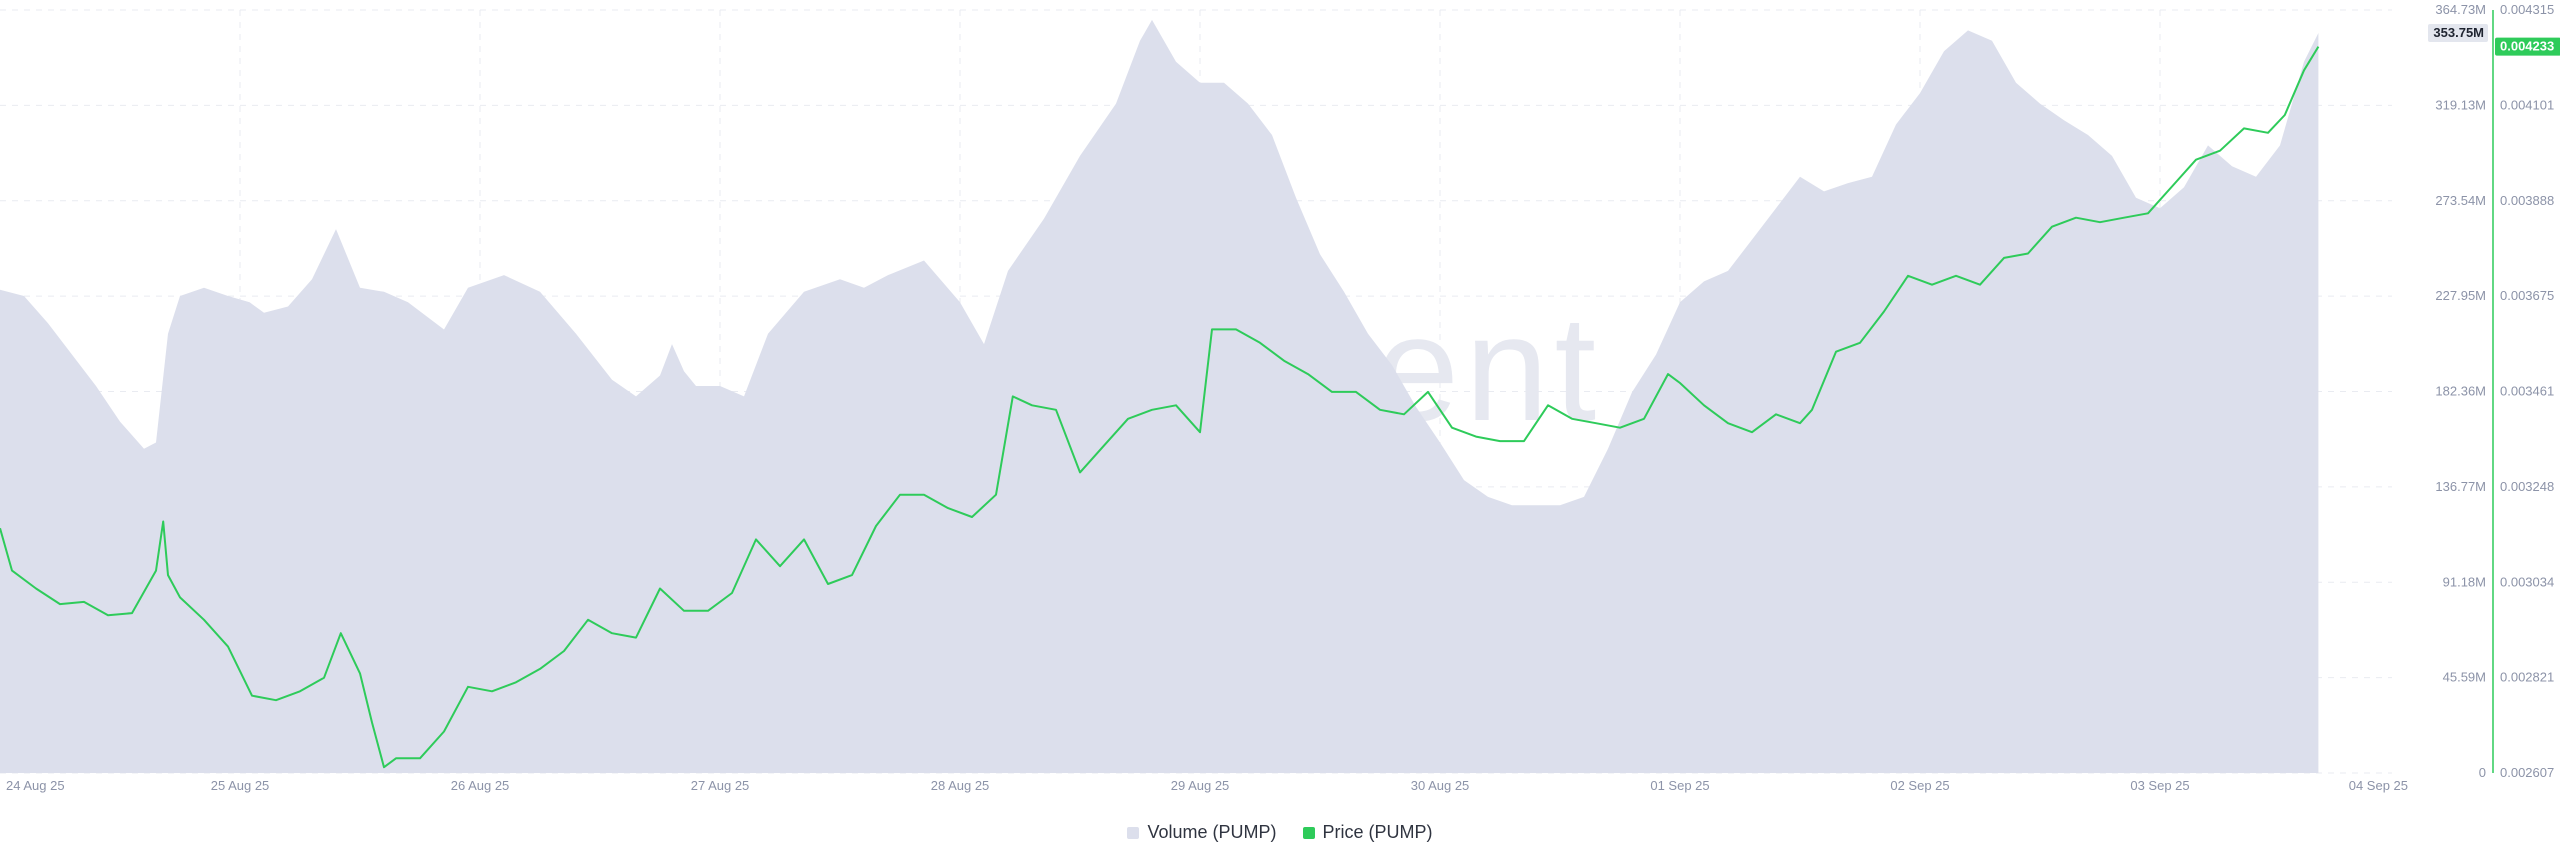  Describe the element at coordinates (2464, 581) in the screenshot. I see `volume-tick-label: 91.18M` at that location.